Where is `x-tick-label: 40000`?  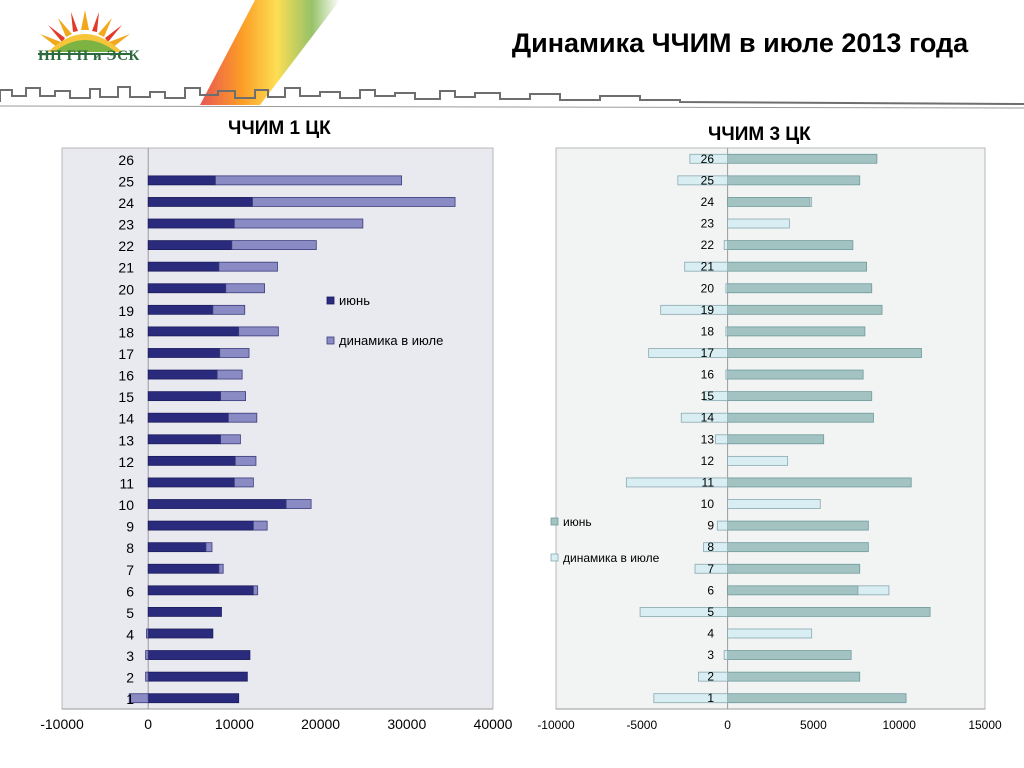
x-tick-label: 40000 is located at coordinates (493, 724).